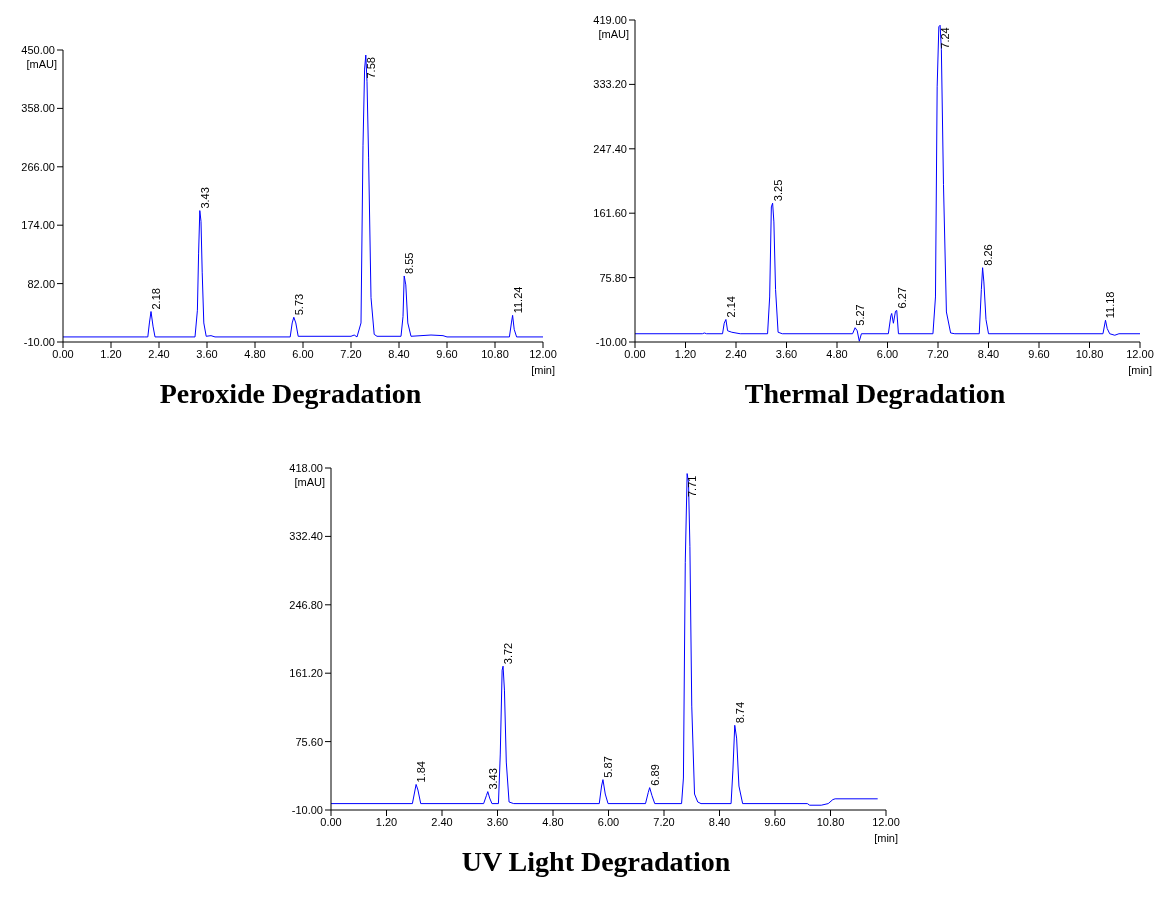  Describe the element at coordinates (860, 315) in the screenshot. I see `annotation: 5.27` at that location.